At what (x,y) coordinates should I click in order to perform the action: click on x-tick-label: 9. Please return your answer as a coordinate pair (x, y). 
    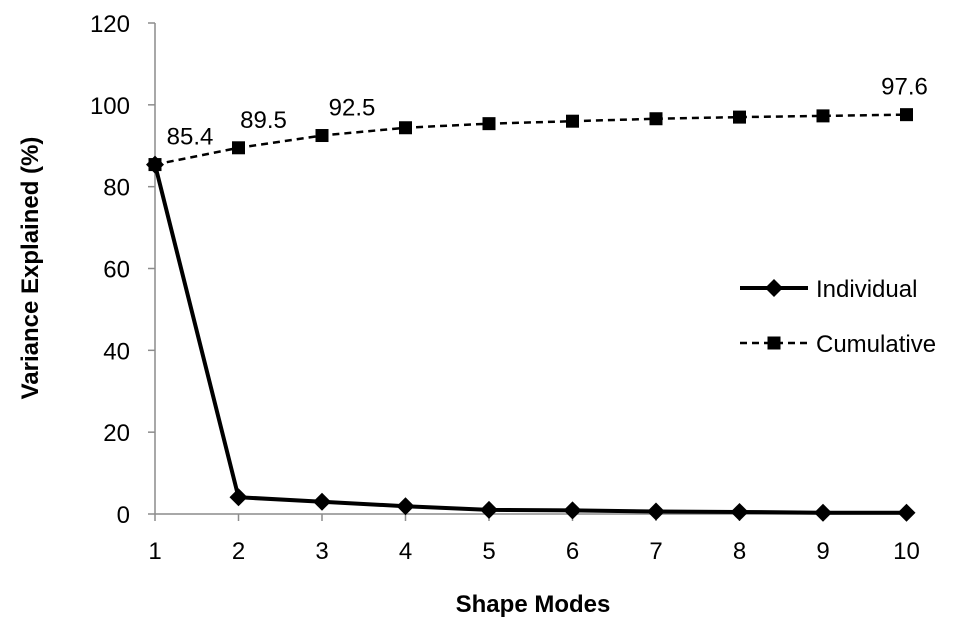
    Looking at the image, I should click on (822, 551).